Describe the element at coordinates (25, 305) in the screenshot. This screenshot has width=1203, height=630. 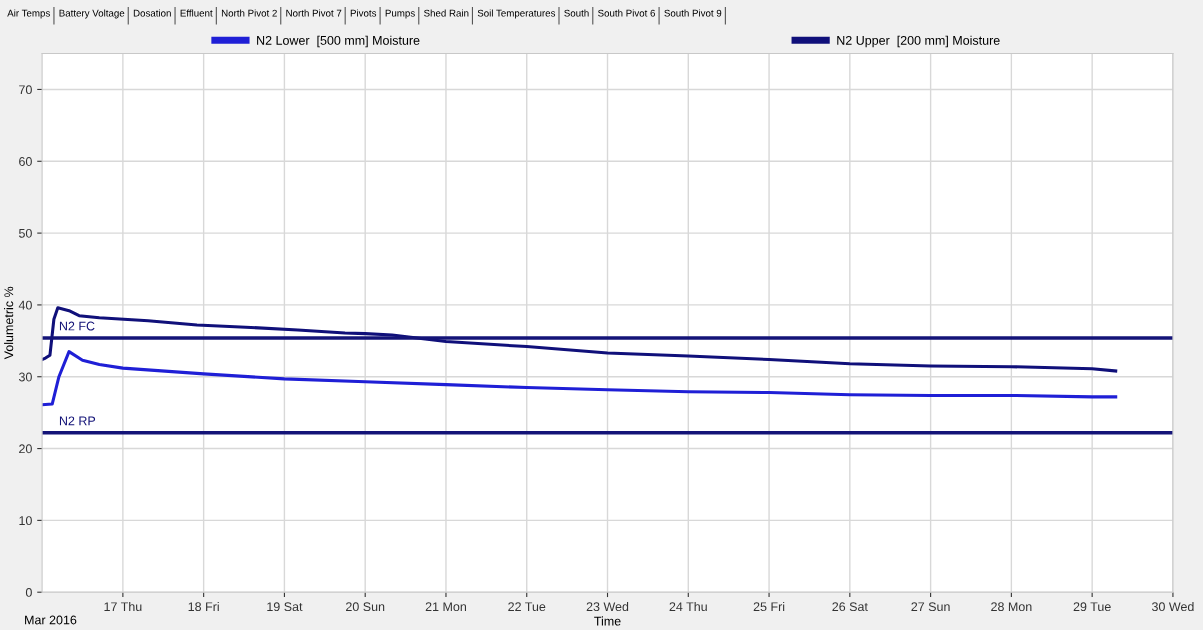
I see `y-tick-label: 40` at that location.